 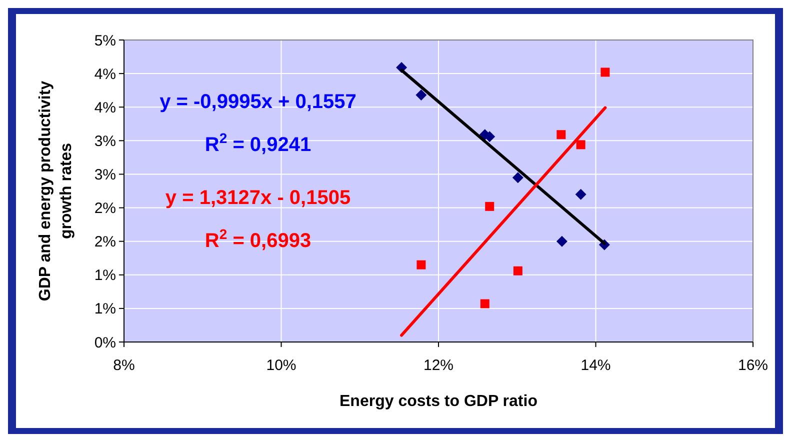 What do you see at coordinates (281, 365) in the screenshot?
I see `x-tick-label: 10%` at bounding box center [281, 365].